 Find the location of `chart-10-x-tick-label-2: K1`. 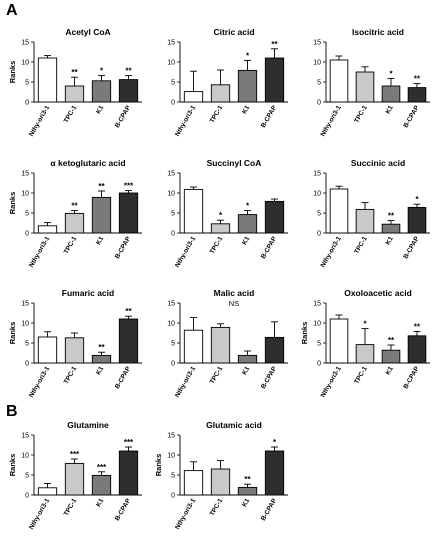

chart-10-x-tick-label-2: K1 is located at coordinates (100, 502).